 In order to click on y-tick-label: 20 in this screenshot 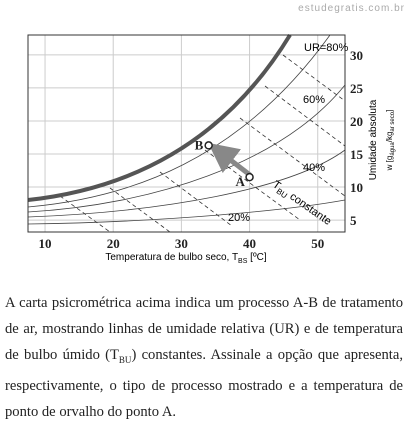, I will do `click(356, 121)`.